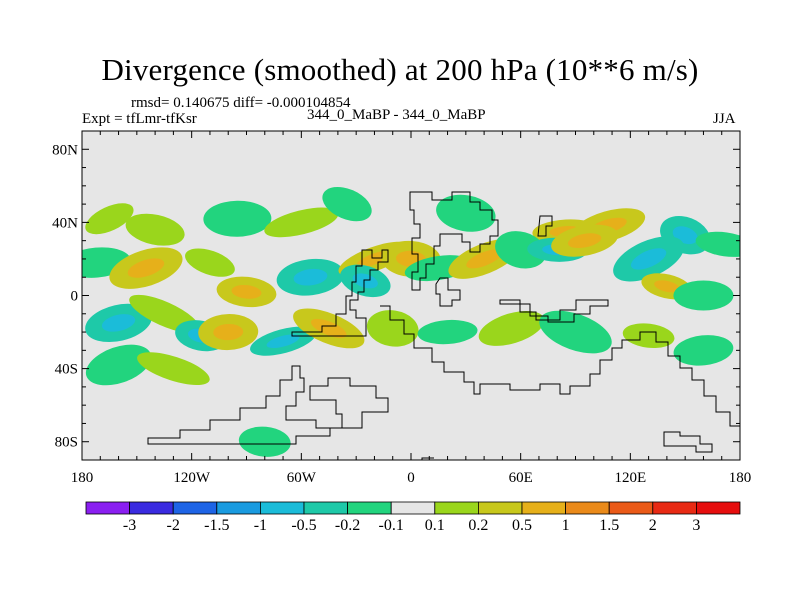 Image resolution: width=800 pixels, height=600 pixels. I want to click on stats-label: rmsd= 0.140675 diff= -0.000104854, so click(241, 103).